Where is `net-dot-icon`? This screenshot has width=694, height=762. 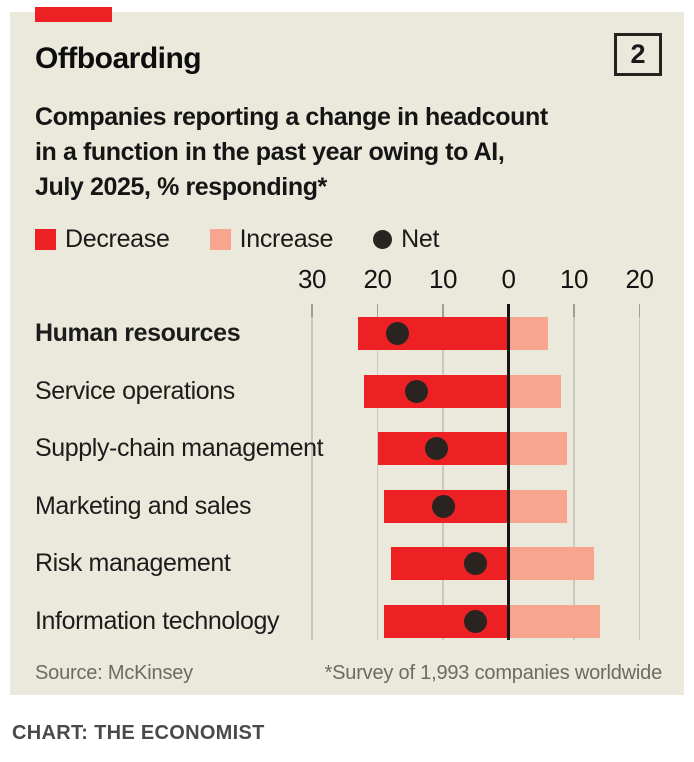 net-dot-icon is located at coordinates (383, 239).